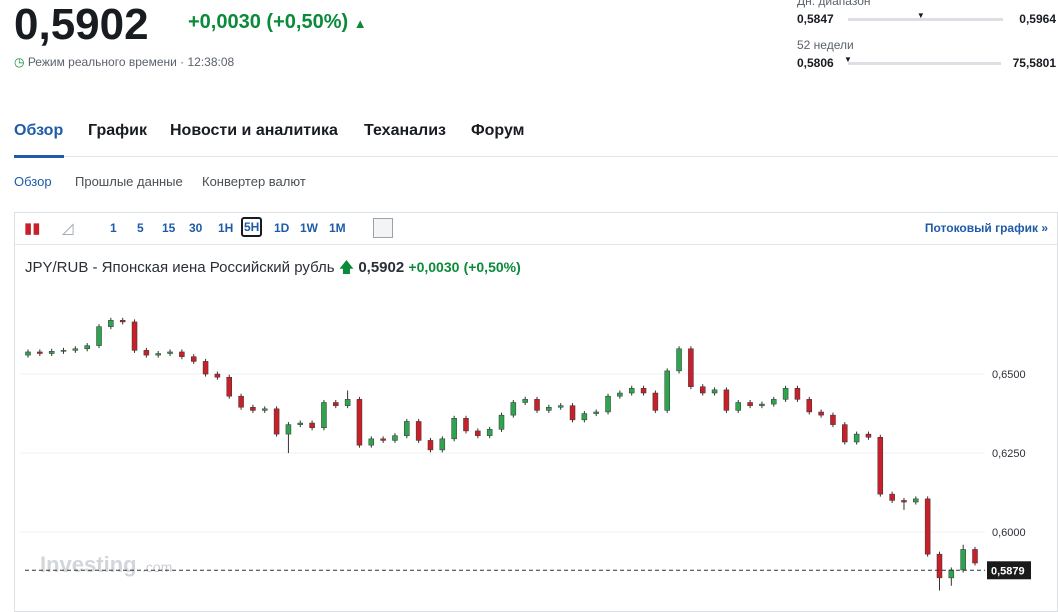 The height and width of the screenshot is (612, 1058). What do you see at coordinates (848, 59) in the screenshot?
I see `w52-marker: ▼` at bounding box center [848, 59].